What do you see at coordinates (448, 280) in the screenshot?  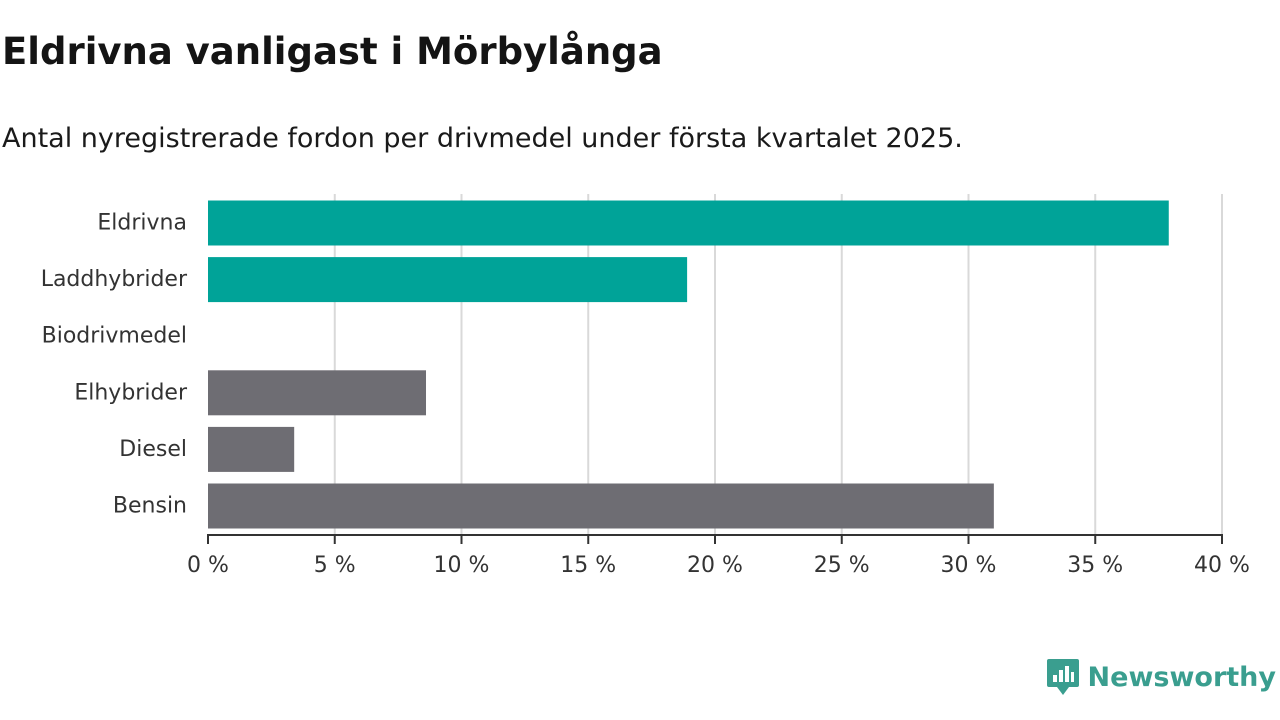 I see `bar-laddhybrider` at bounding box center [448, 280].